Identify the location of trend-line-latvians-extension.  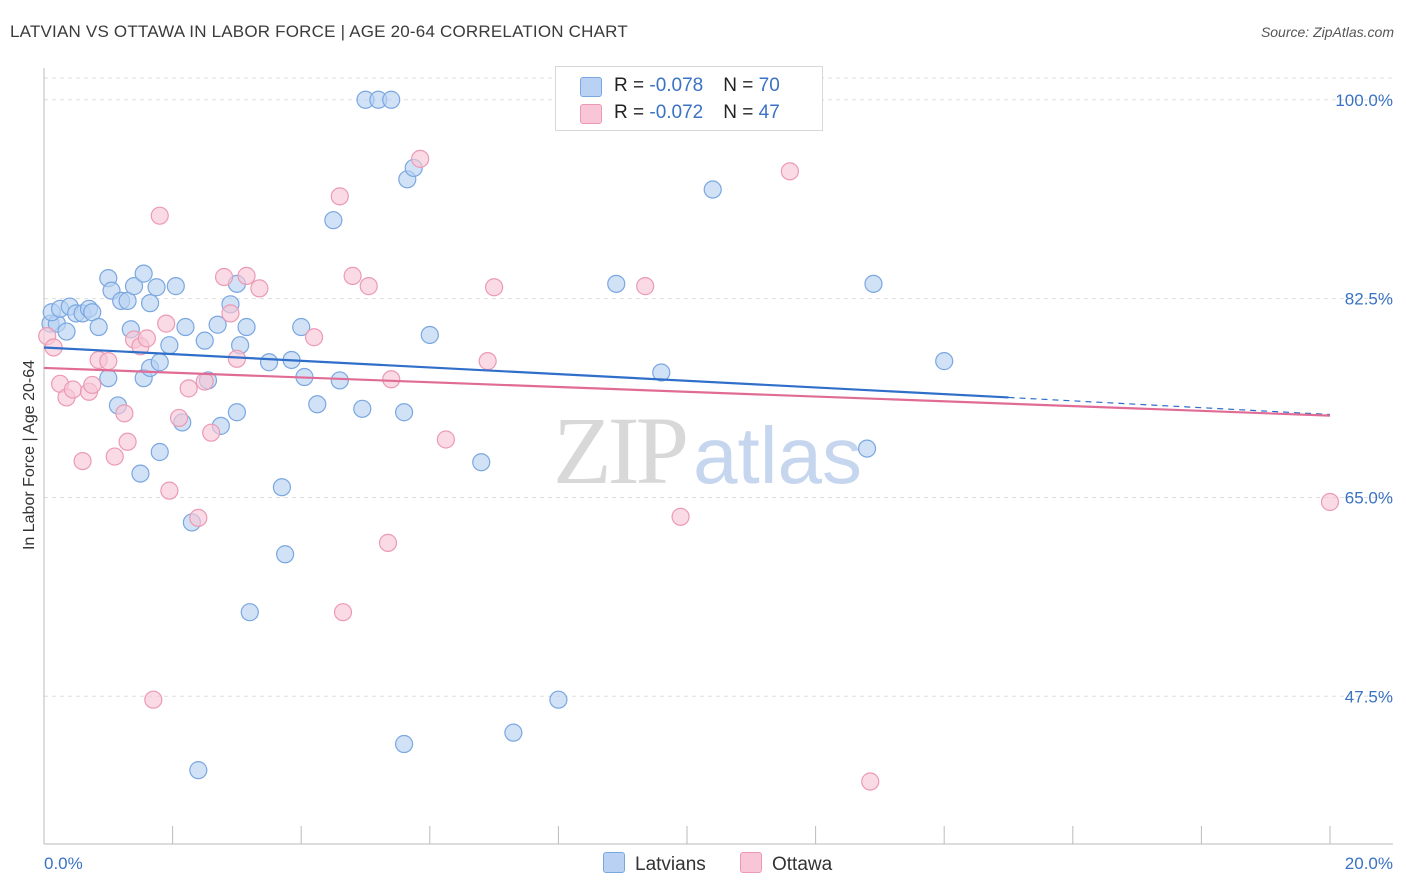
(1169, 406).